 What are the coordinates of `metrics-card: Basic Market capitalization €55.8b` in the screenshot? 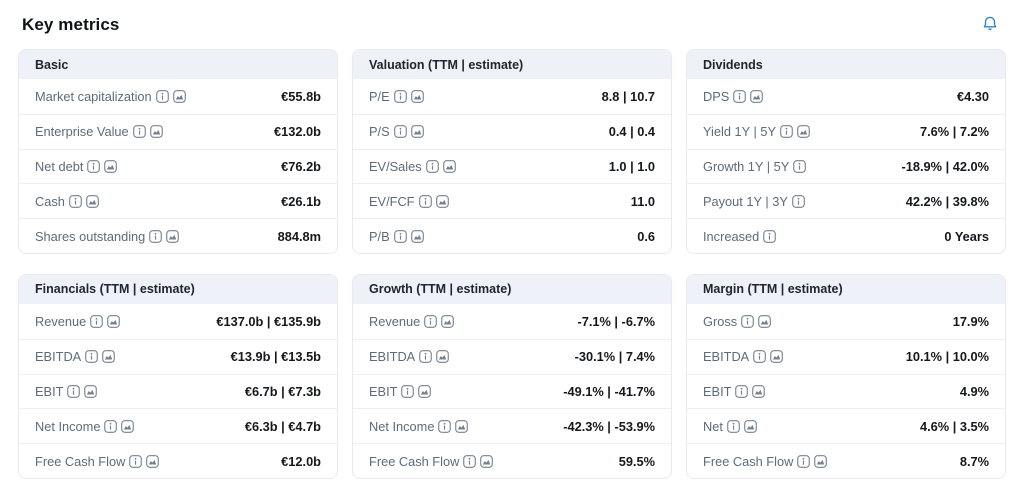 It's located at (178, 151).